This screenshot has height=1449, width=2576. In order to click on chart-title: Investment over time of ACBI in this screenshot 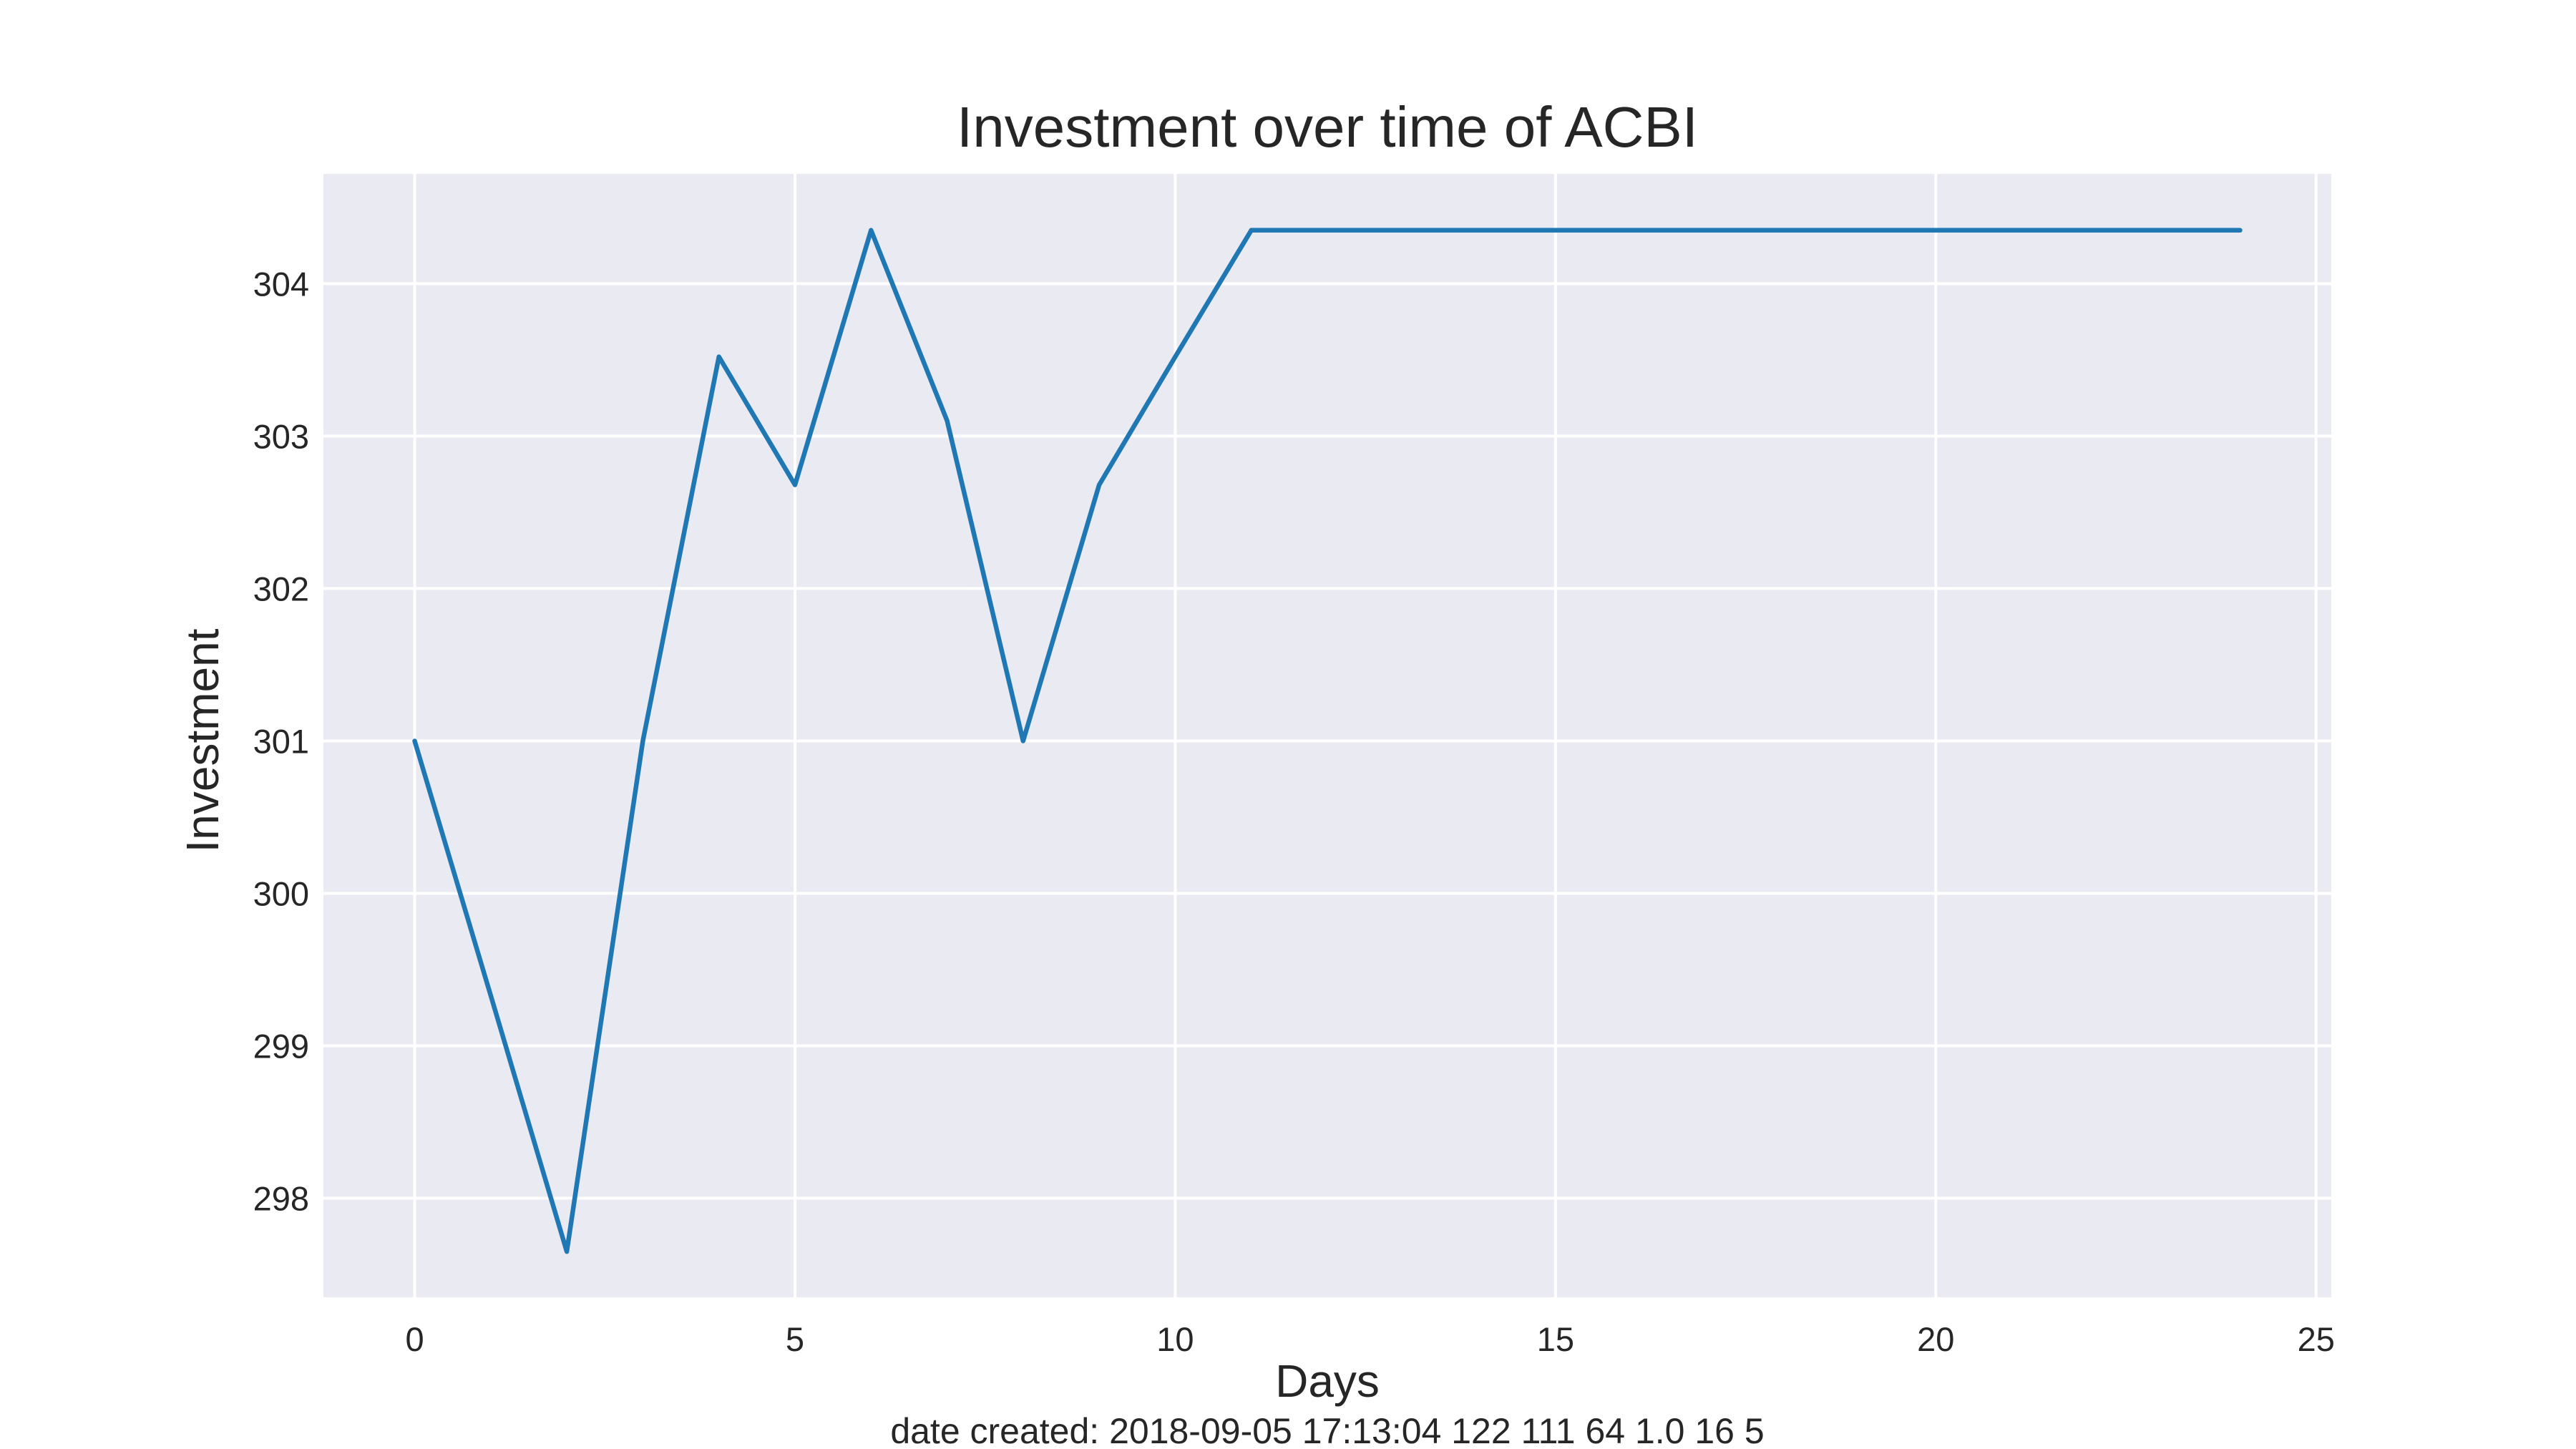, I will do `click(1327, 127)`.